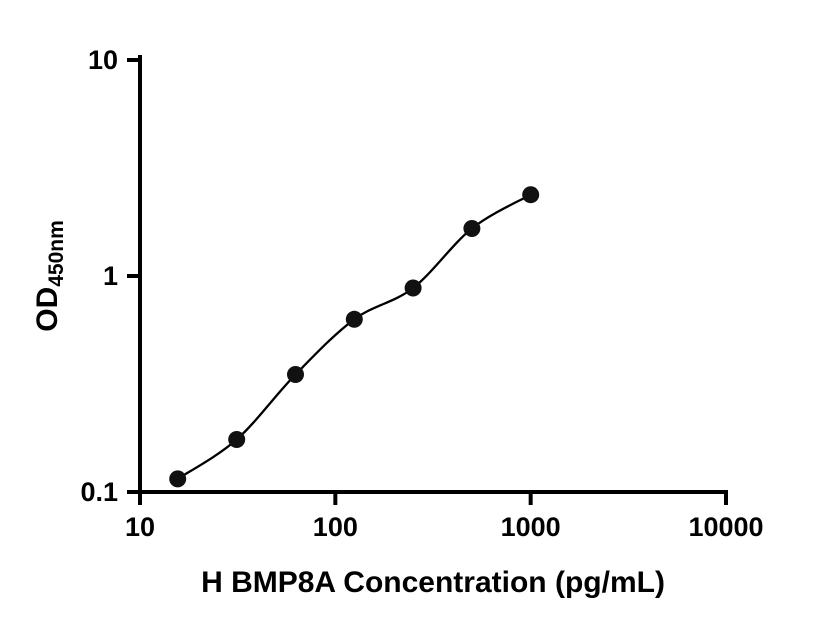 This screenshot has height=640, width=816. Describe the element at coordinates (47, 309) in the screenshot. I see `y-axis-title-main: OD` at that location.